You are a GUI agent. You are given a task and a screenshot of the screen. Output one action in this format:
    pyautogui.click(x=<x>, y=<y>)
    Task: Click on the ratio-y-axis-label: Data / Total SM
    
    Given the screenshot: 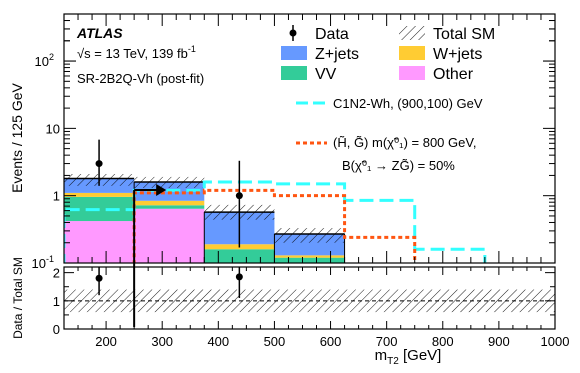 What is the action you would take?
    pyautogui.click(x=18, y=298)
    